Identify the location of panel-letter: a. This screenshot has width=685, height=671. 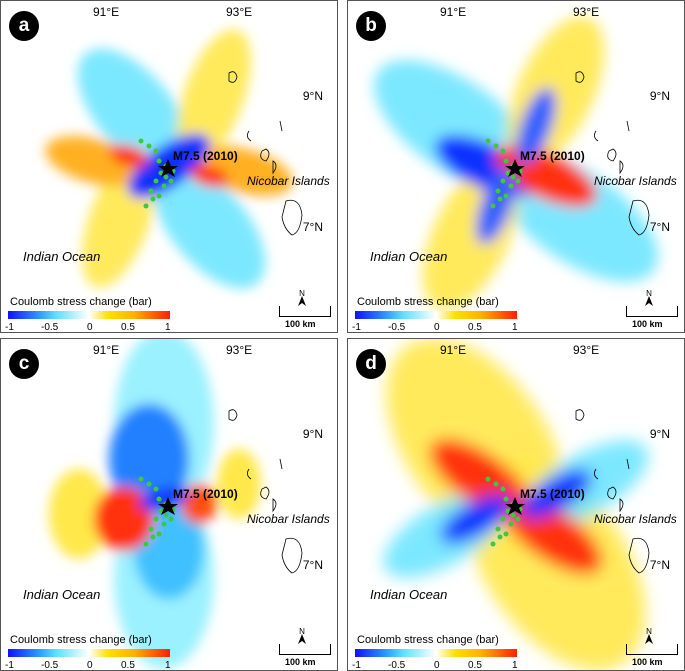
(24, 26).